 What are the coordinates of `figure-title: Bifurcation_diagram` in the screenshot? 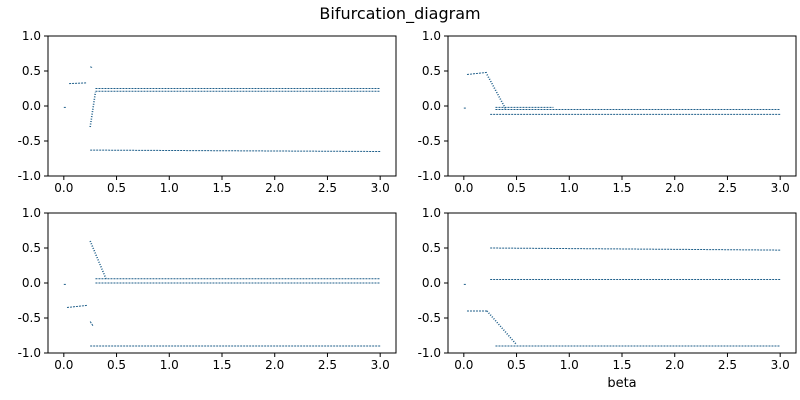 It's located at (399, 14).